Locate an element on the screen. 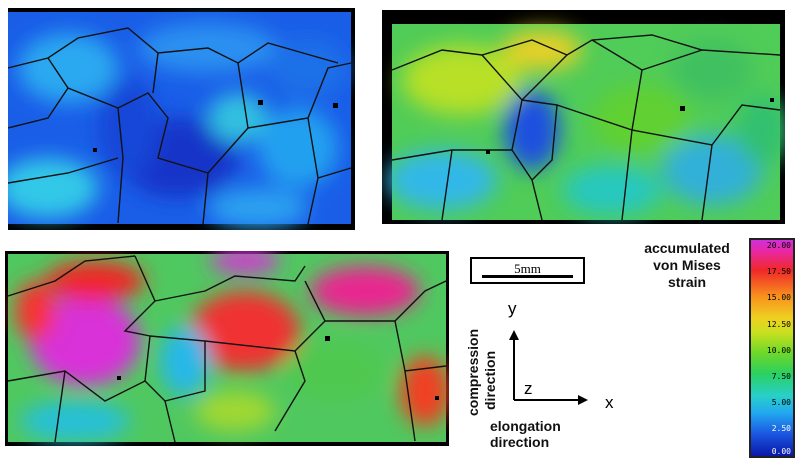 The image size is (800, 461). elongation-direction-label: elongation direction is located at coordinates (525, 434).